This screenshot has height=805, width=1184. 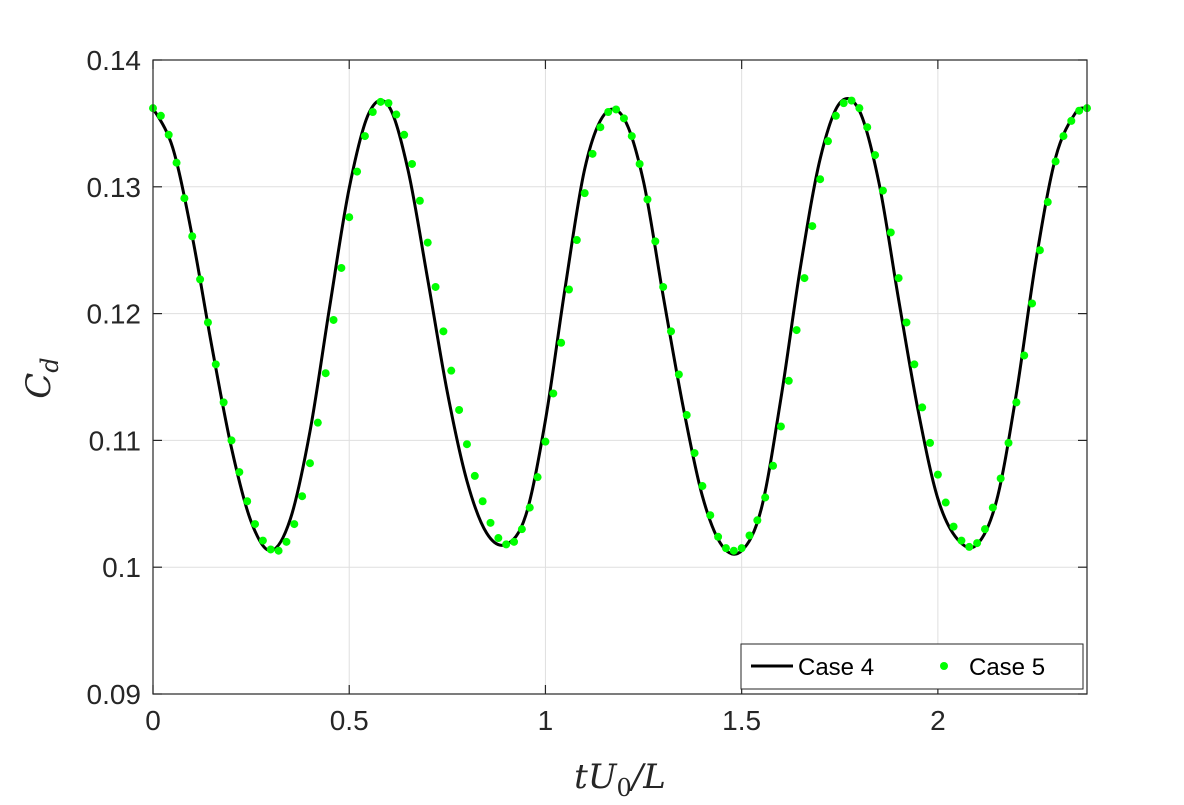 I want to click on y-tick-labels: 0.09 0.1 0.11 0.12 0.13 0.14, so click(x=114, y=377).